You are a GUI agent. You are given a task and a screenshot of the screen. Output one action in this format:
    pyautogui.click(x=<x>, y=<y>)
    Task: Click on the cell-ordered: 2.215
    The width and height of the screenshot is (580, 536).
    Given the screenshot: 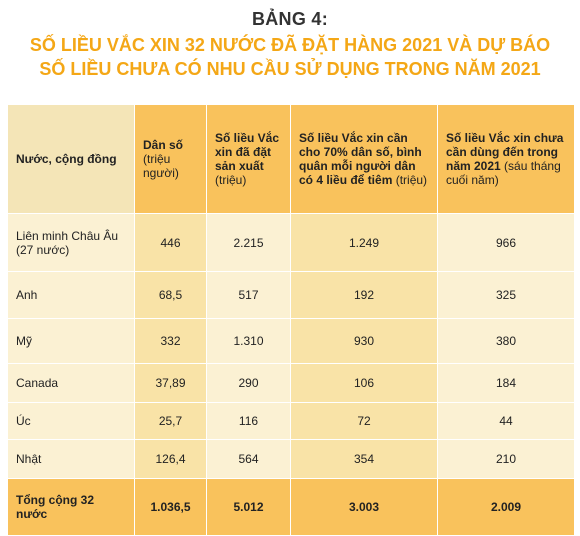 What is the action you would take?
    pyautogui.click(x=248, y=242)
    